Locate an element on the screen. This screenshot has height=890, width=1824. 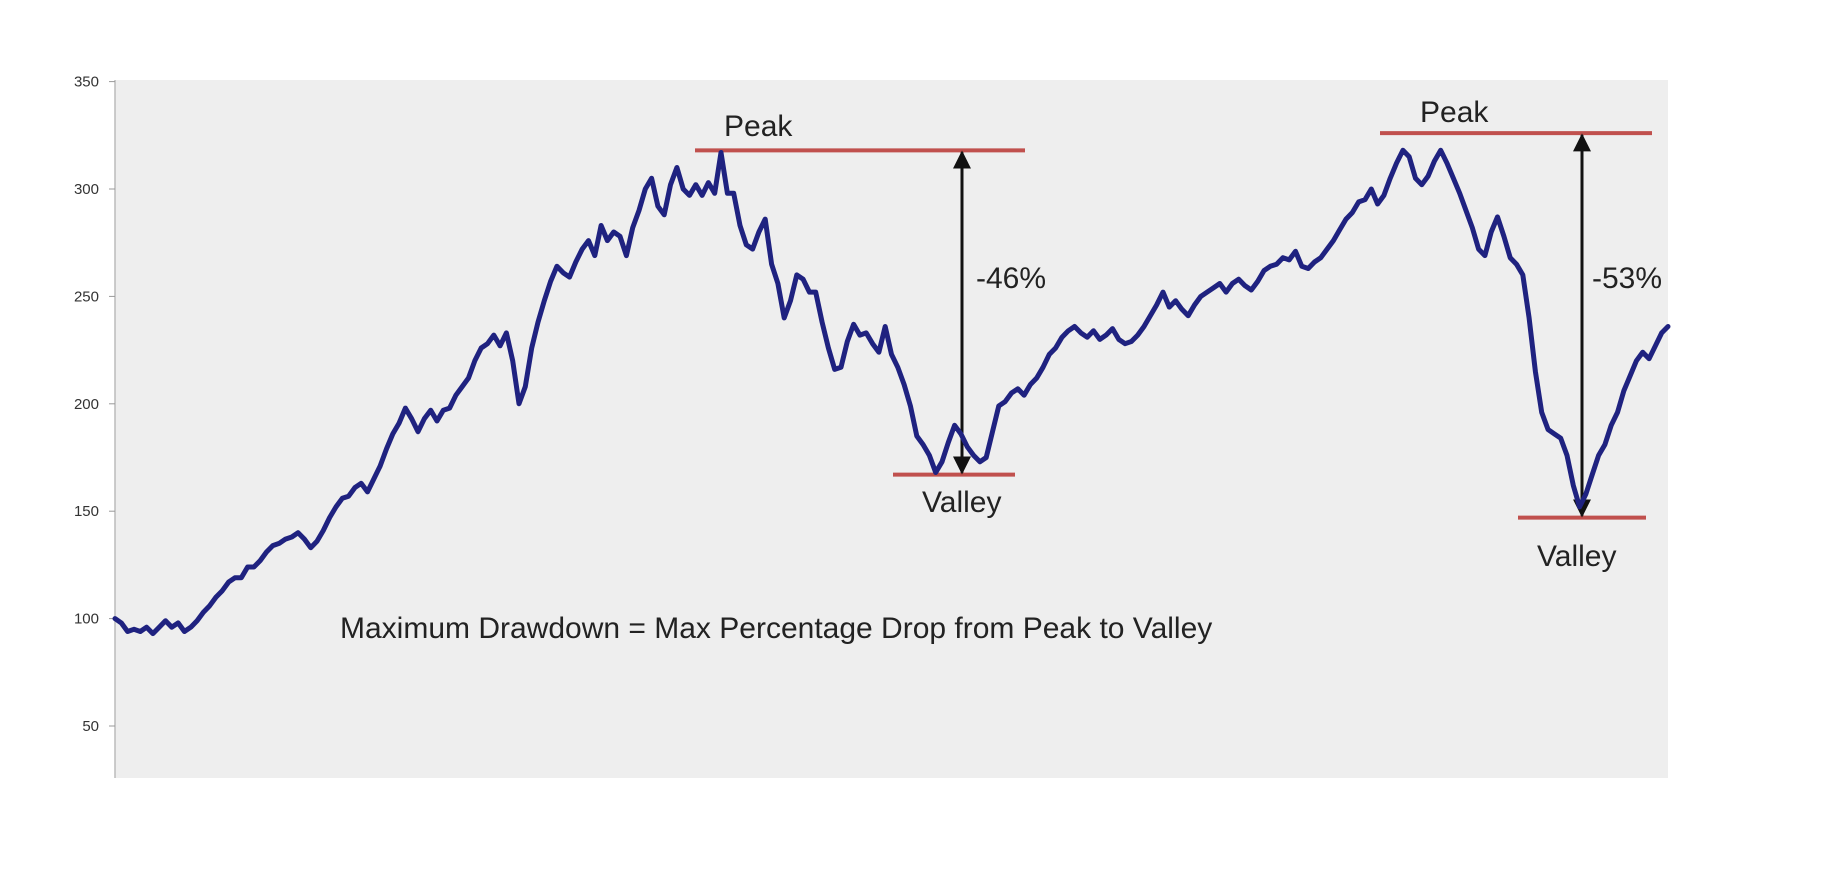
y-axis-ticks: 50 100 150 200 250 300 350 is located at coordinates (94, 404).